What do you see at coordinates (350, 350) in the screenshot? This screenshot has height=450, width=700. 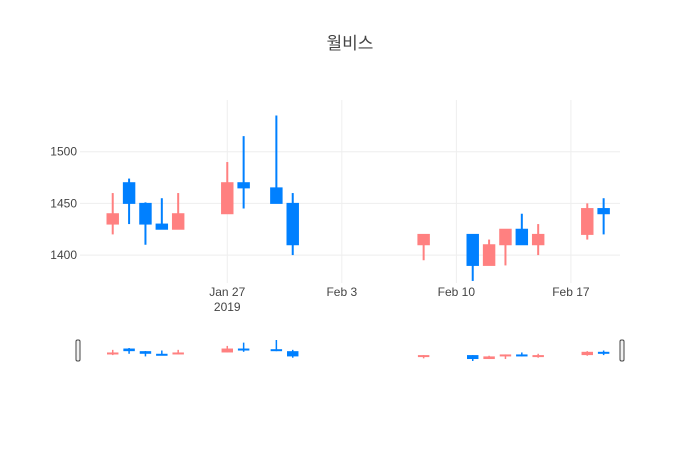 I see `range-slider` at bounding box center [350, 350].